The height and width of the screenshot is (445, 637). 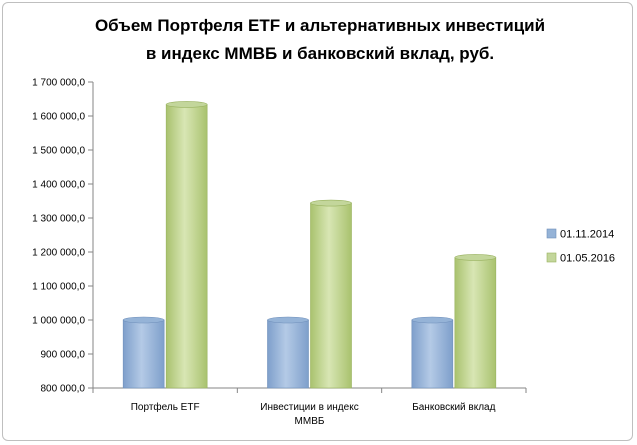 I want to click on legend-item: 01.05.2016, so click(x=580, y=258).